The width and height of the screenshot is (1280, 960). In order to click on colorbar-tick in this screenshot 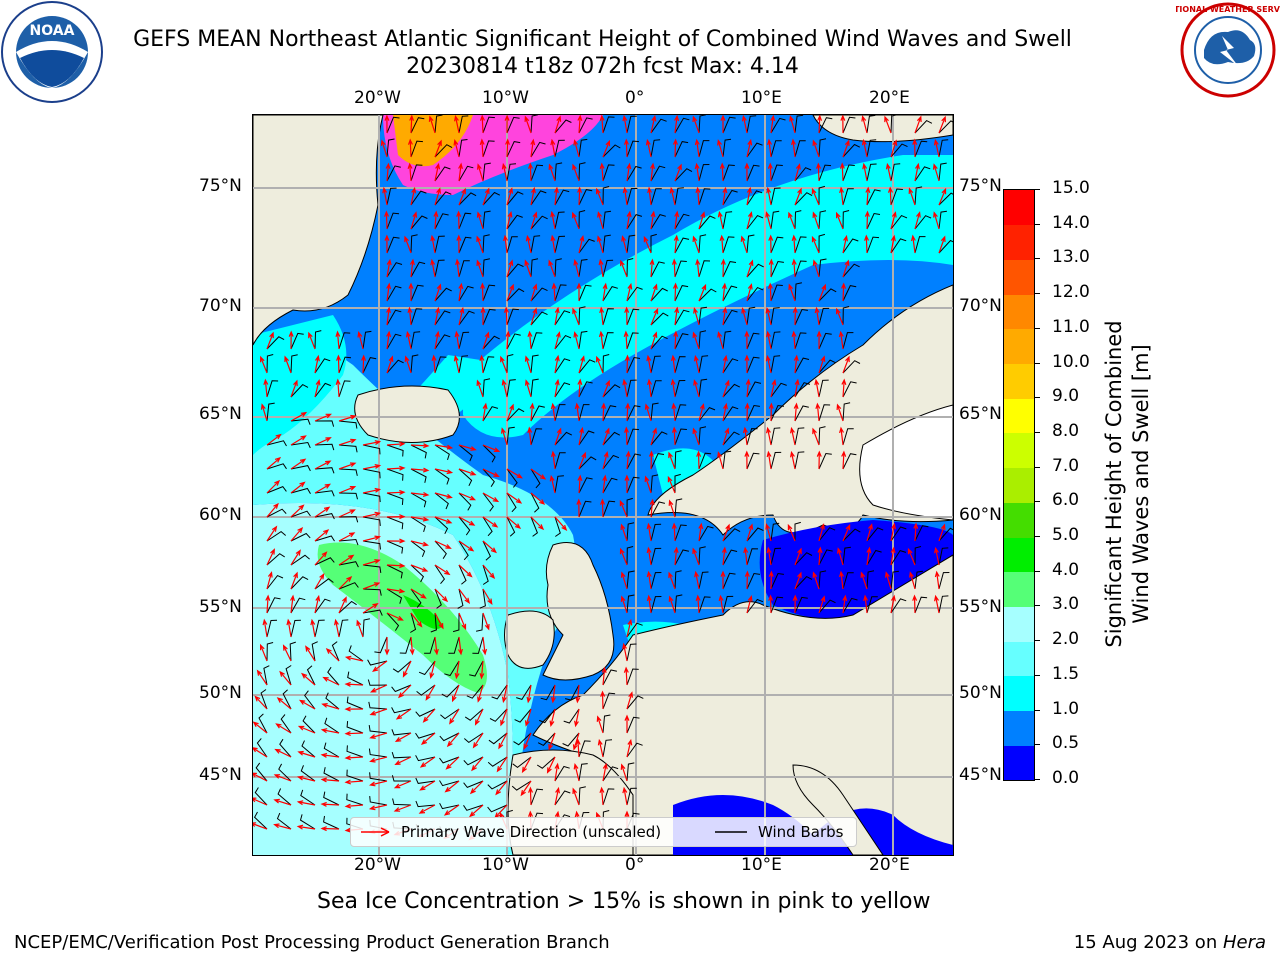, I will do `click(1037, 641)`.